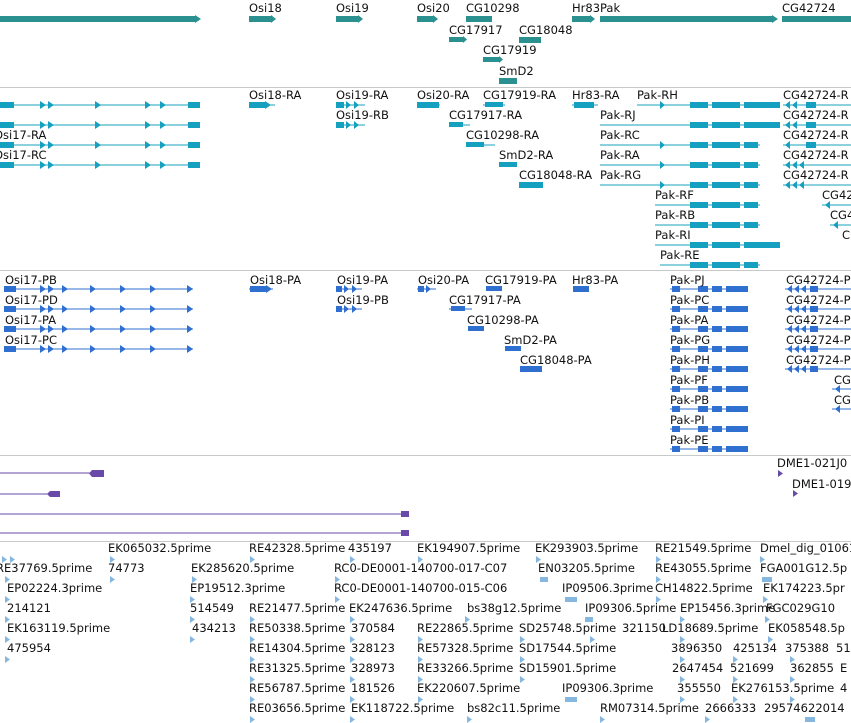 The image size is (851, 723). Describe the element at coordinates (805, 548) in the screenshot. I see `est-label: Dmel_dig_01061` at that location.